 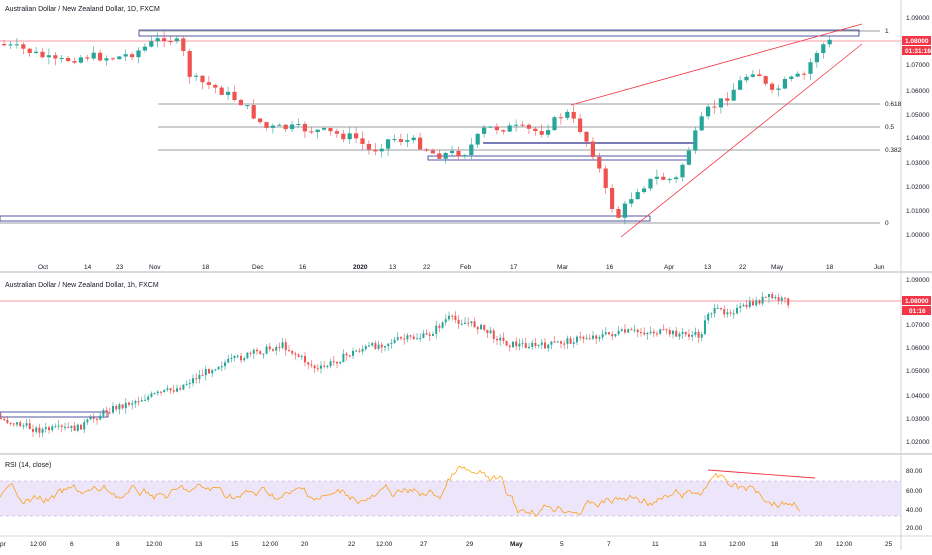 What do you see at coordinates (918, 65) in the screenshot?
I see `price-tick: 1.07000` at bounding box center [918, 65].